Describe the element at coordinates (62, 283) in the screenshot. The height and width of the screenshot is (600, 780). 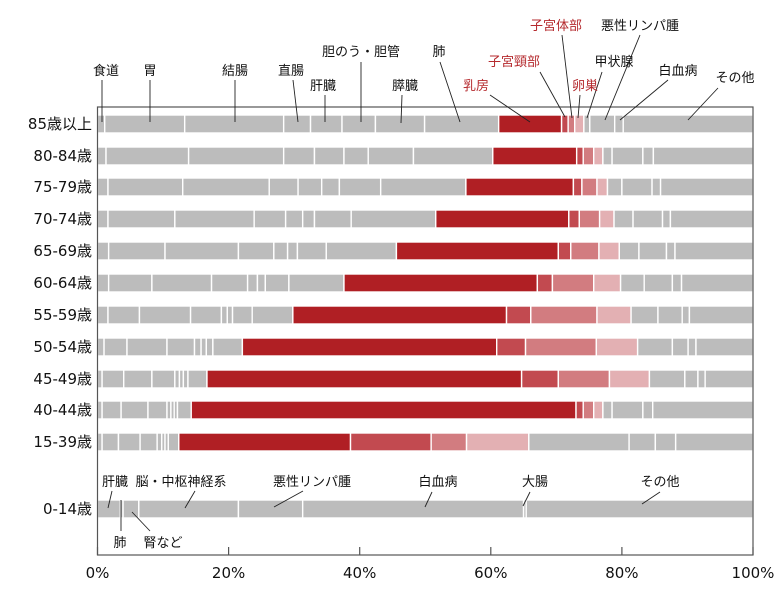
I see `row-label: 60-64歳` at that location.